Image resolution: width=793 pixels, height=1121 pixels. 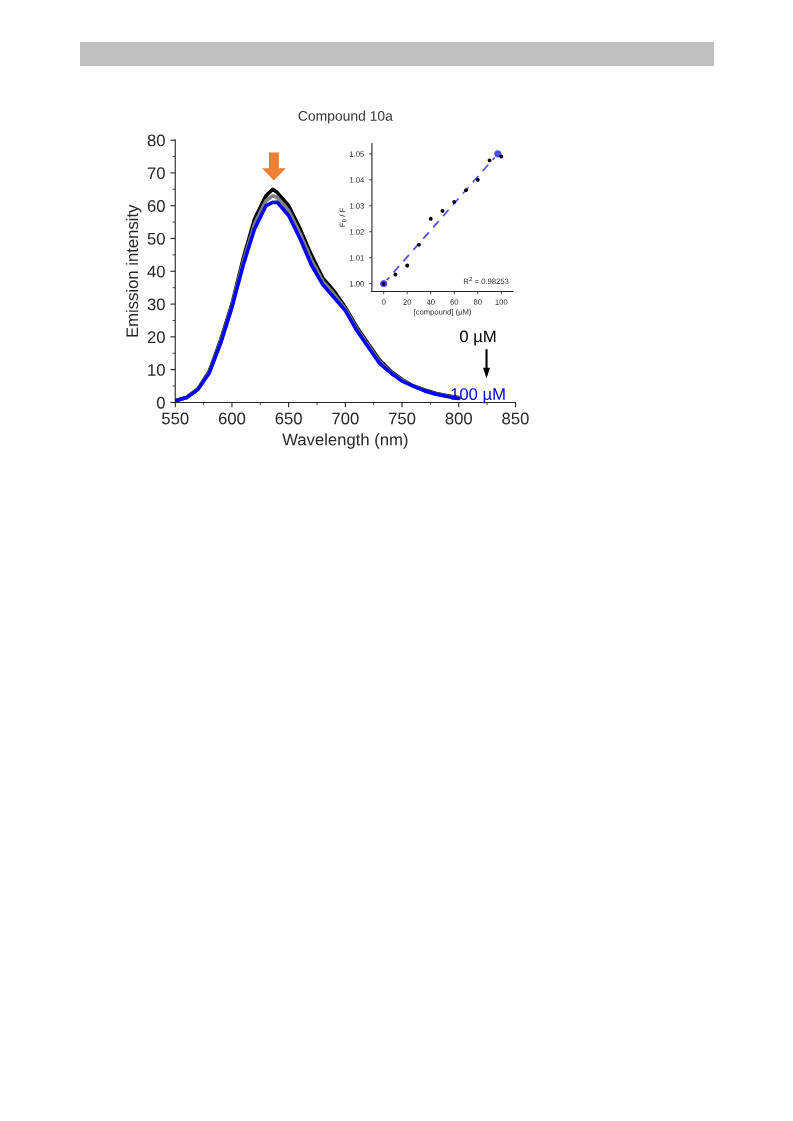 What do you see at coordinates (156, 337) in the screenshot?
I see `y-tick-label: 20` at bounding box center [156, 337].